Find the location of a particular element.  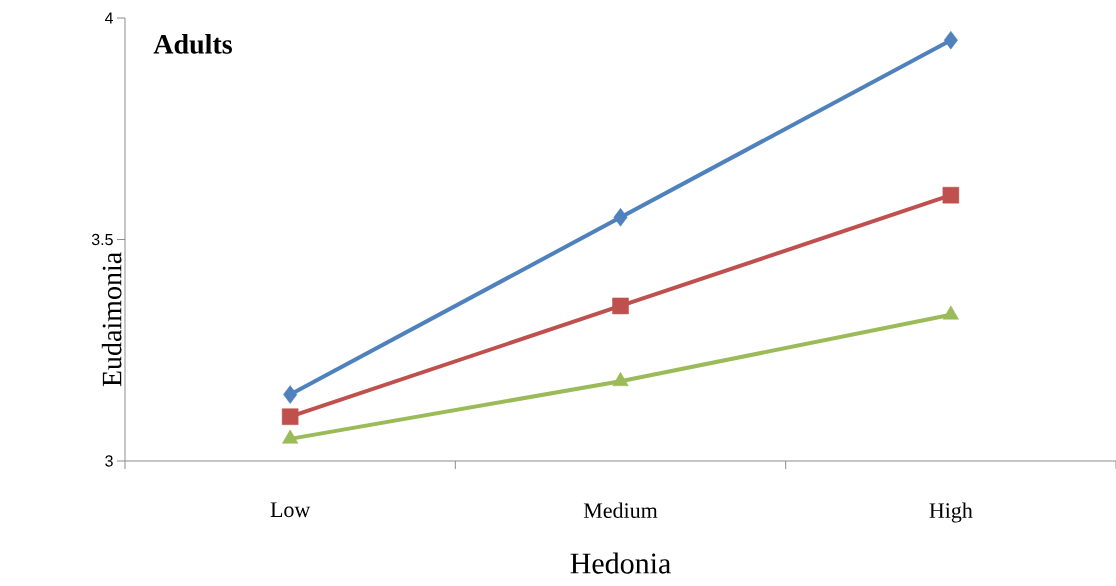

y-tick-label: 3 is located at coordinates (109, 461).